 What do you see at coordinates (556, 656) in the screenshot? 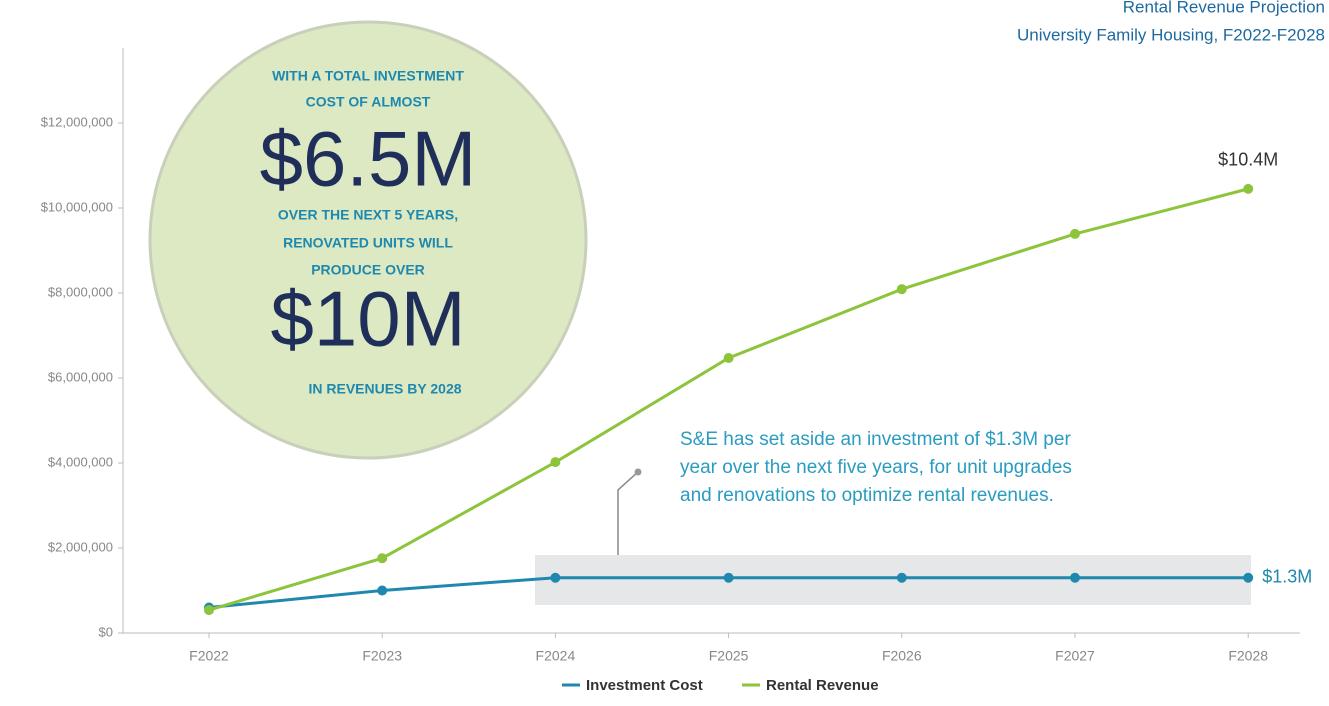
I see `x-tick-label: F2024` at bounding box center [556, 656].